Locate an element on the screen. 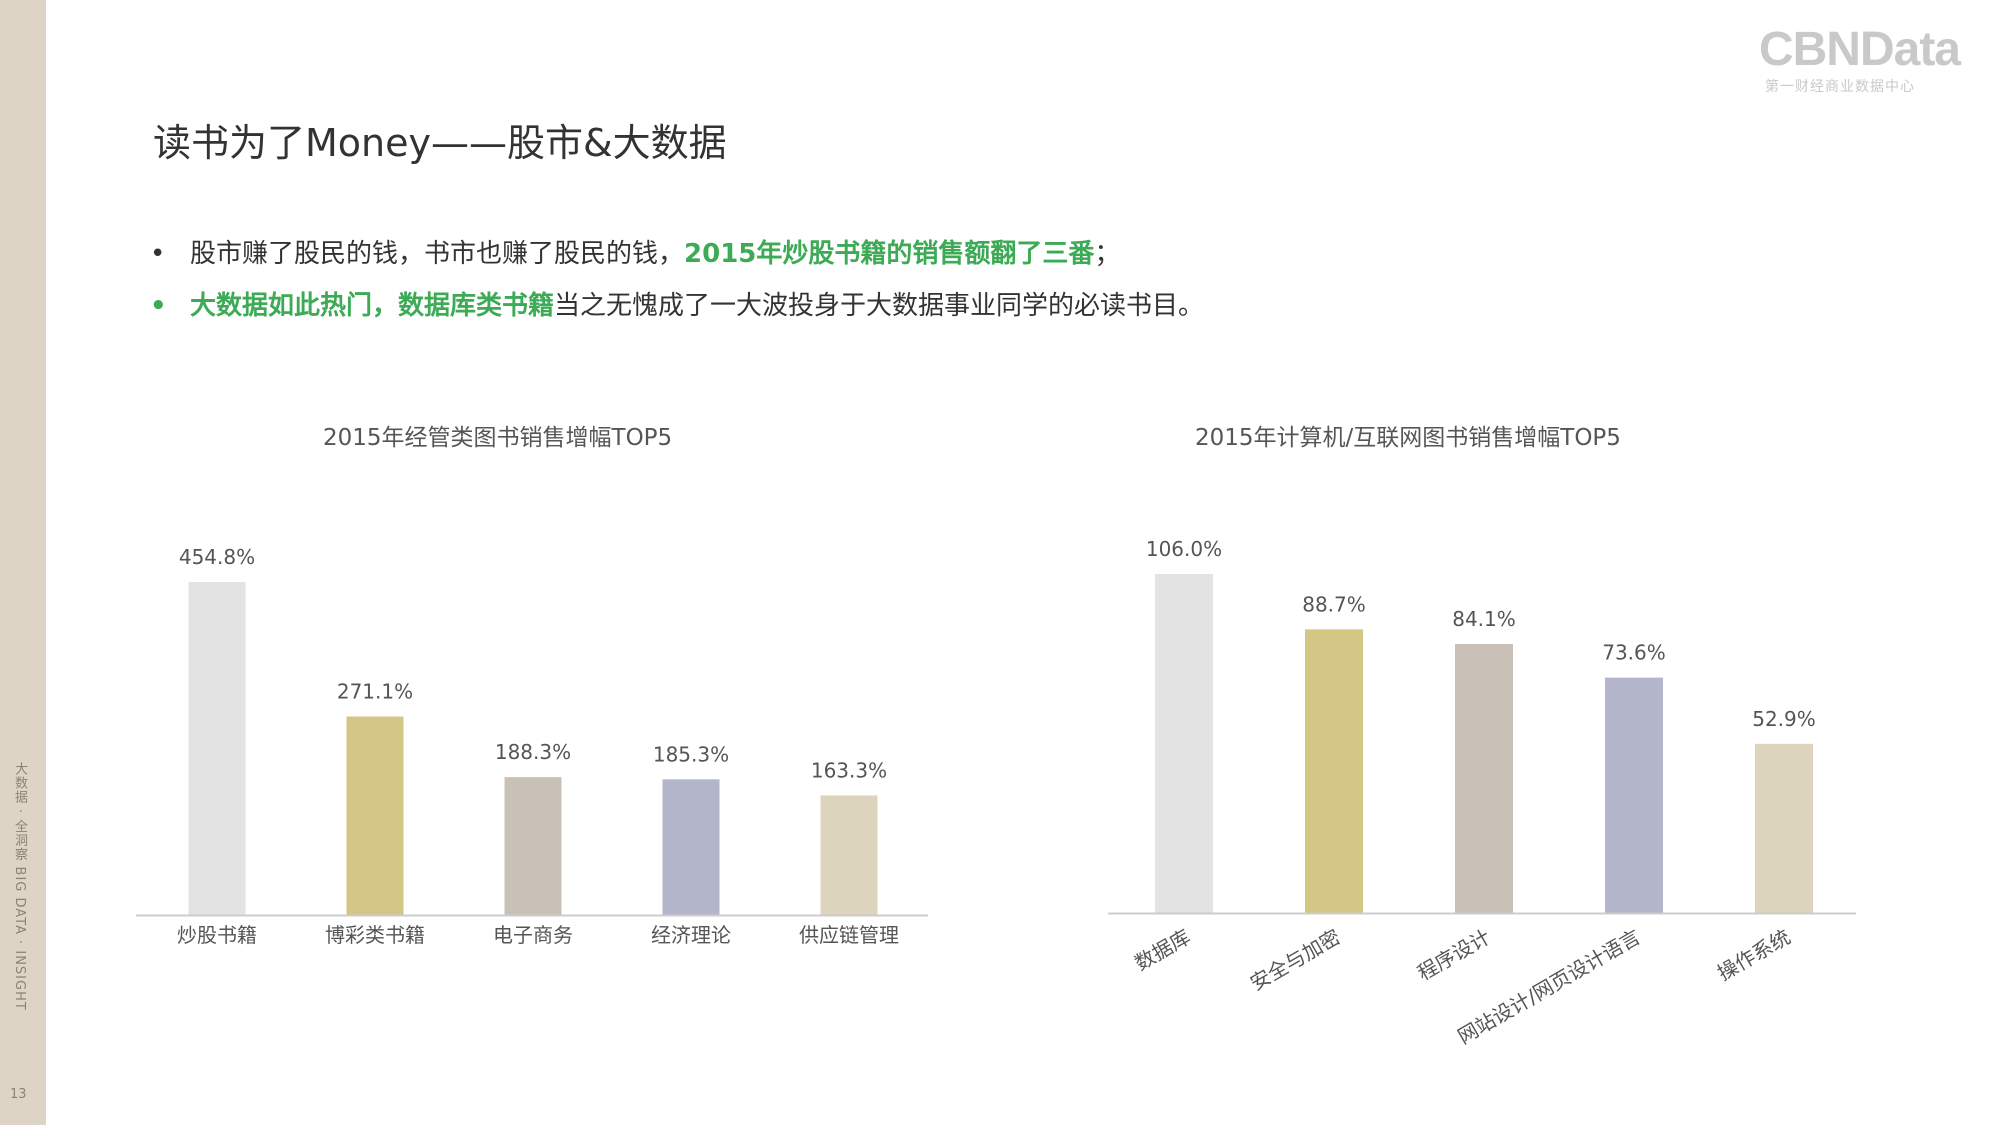 This screenshot has width=2000, height=1125. bar-value-label: 163.3% is located at coordinates (849, 770).